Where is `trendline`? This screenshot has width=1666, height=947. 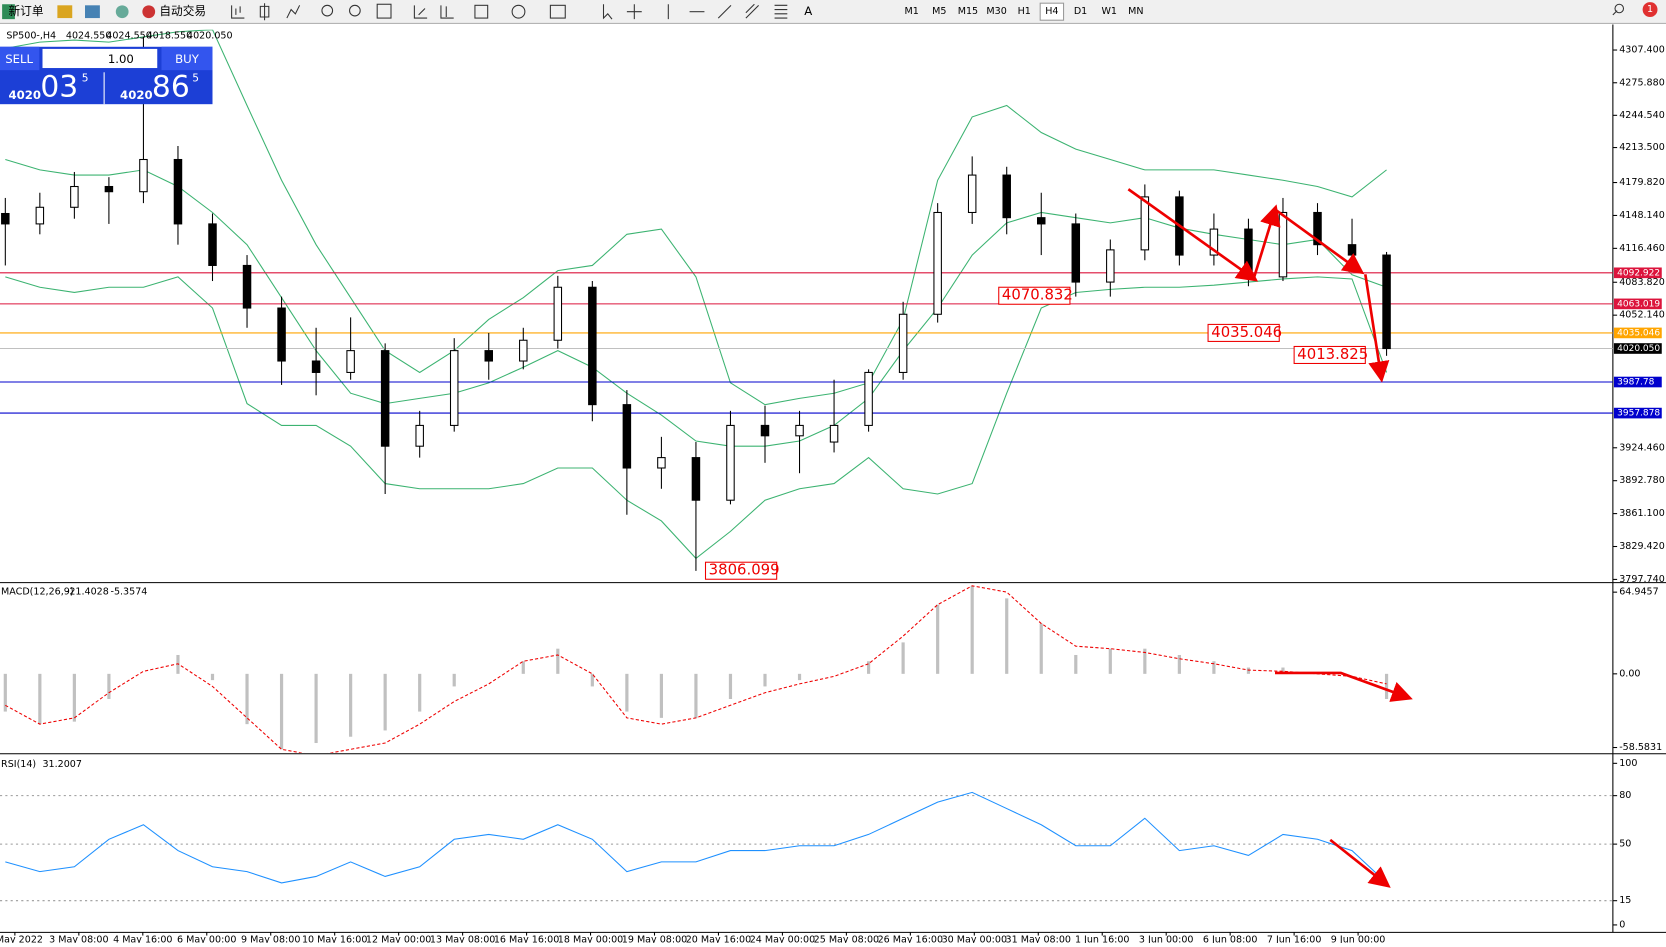
trendline is located at coordinates (724, 11).